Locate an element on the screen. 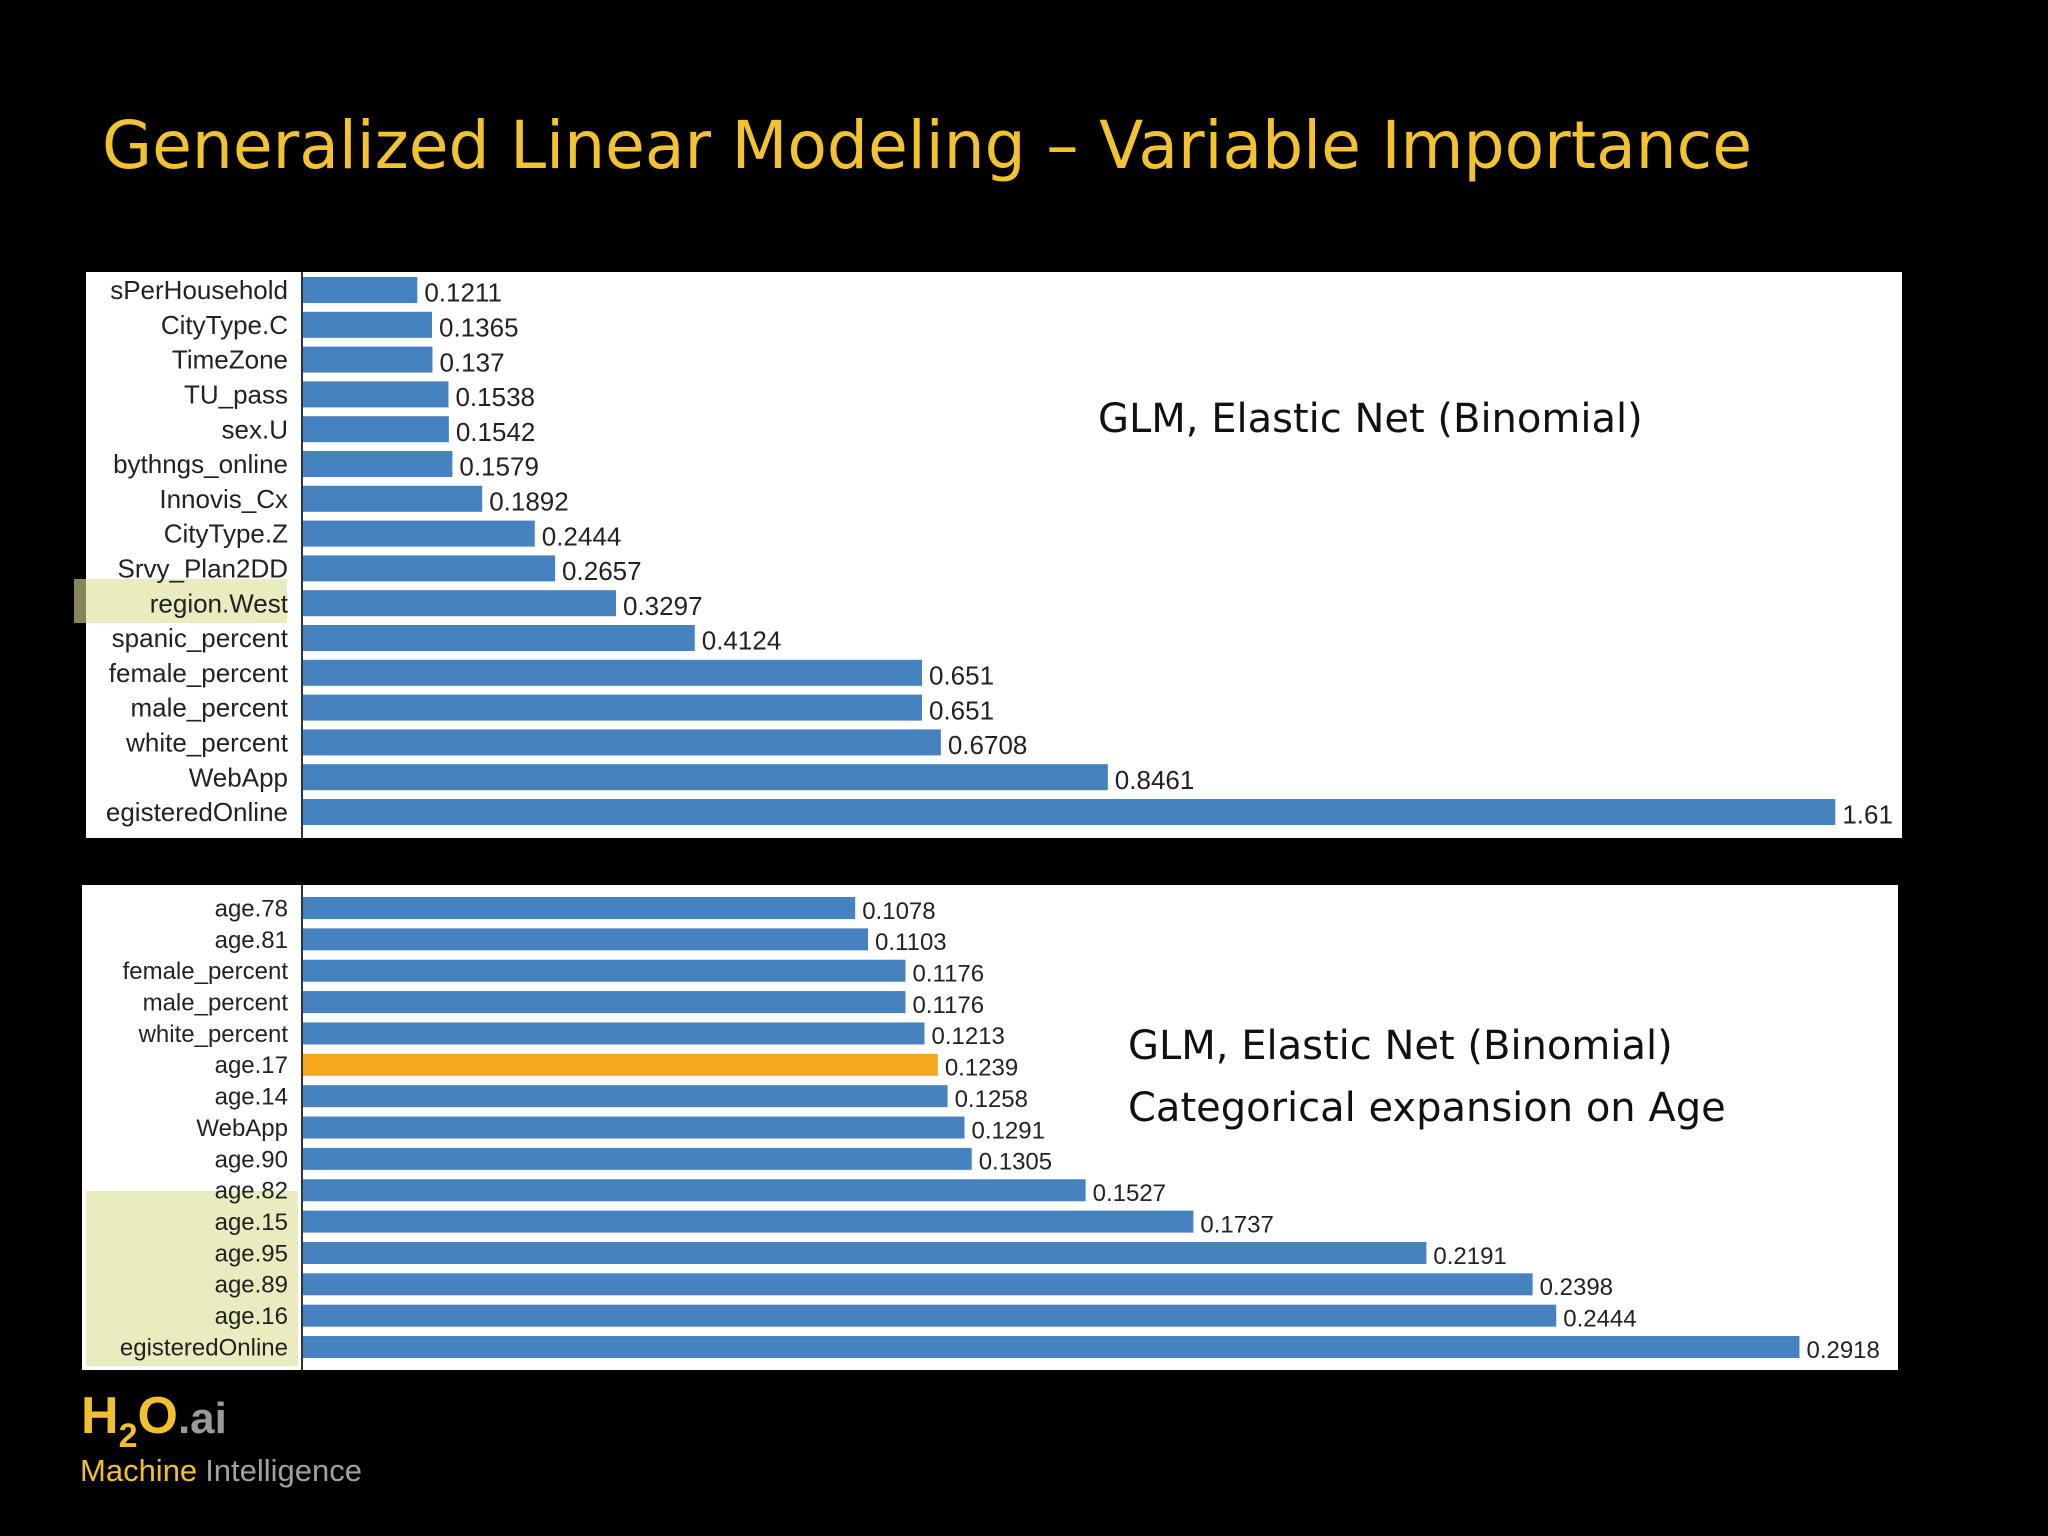  category-label: age.89 is located at coordinates (251, 1285).